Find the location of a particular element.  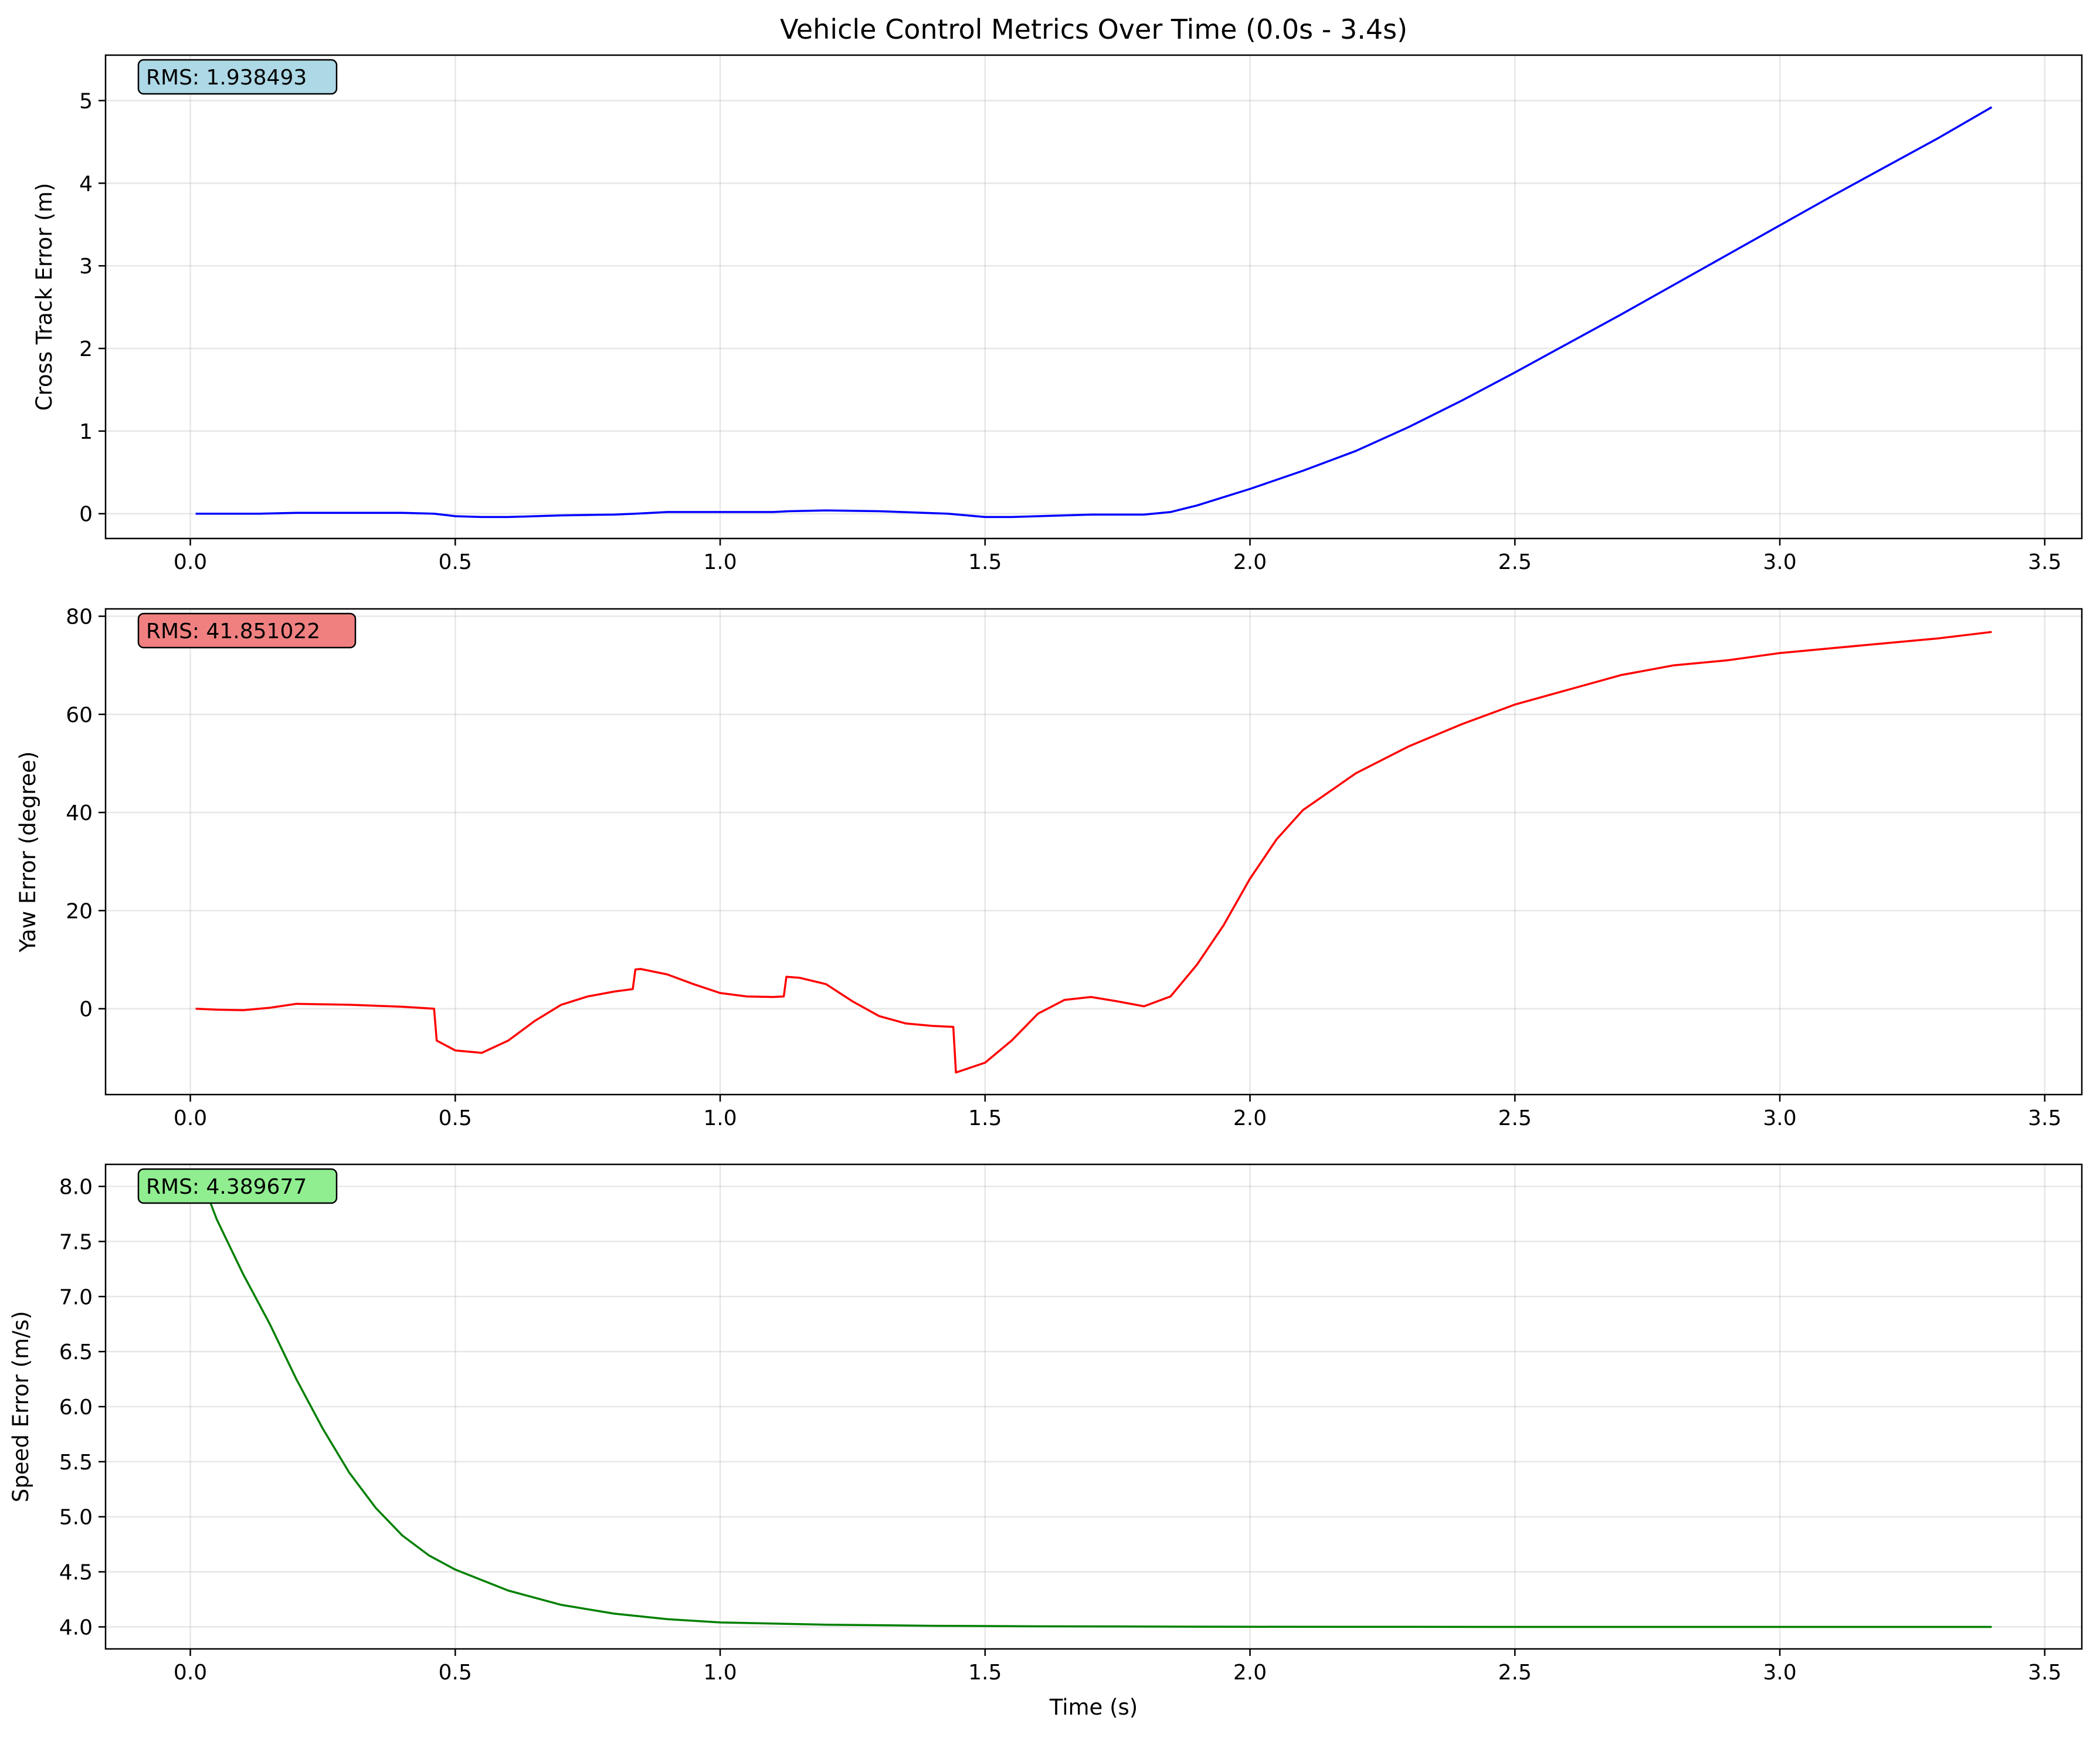

y-axis-label: Cross Track Error (m) is located at coordinates (44, 297).